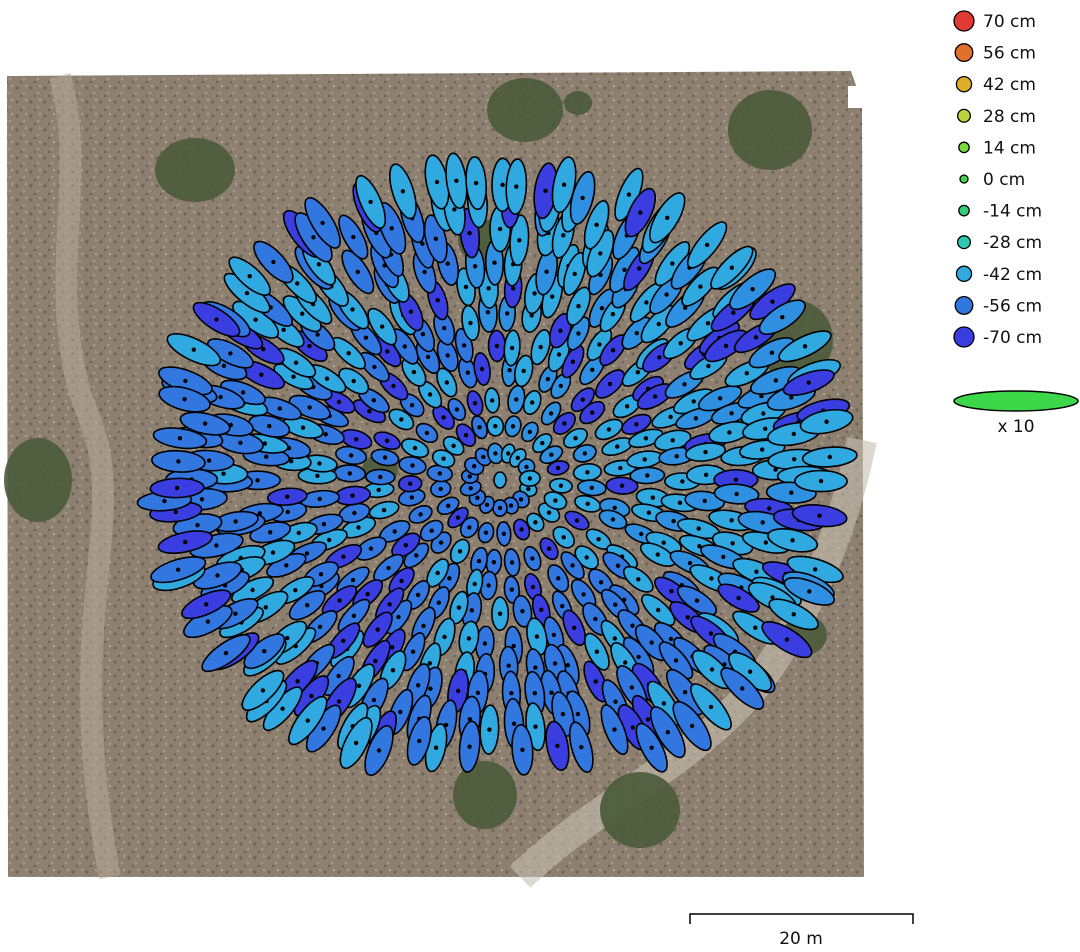 Image resolution: width=1080 pixels, height=952 pixels. What do you see at coordinates (1012, 306) in the screenshot?
I see `legend-label: -56 cm` at bounding box center [1012, 306].